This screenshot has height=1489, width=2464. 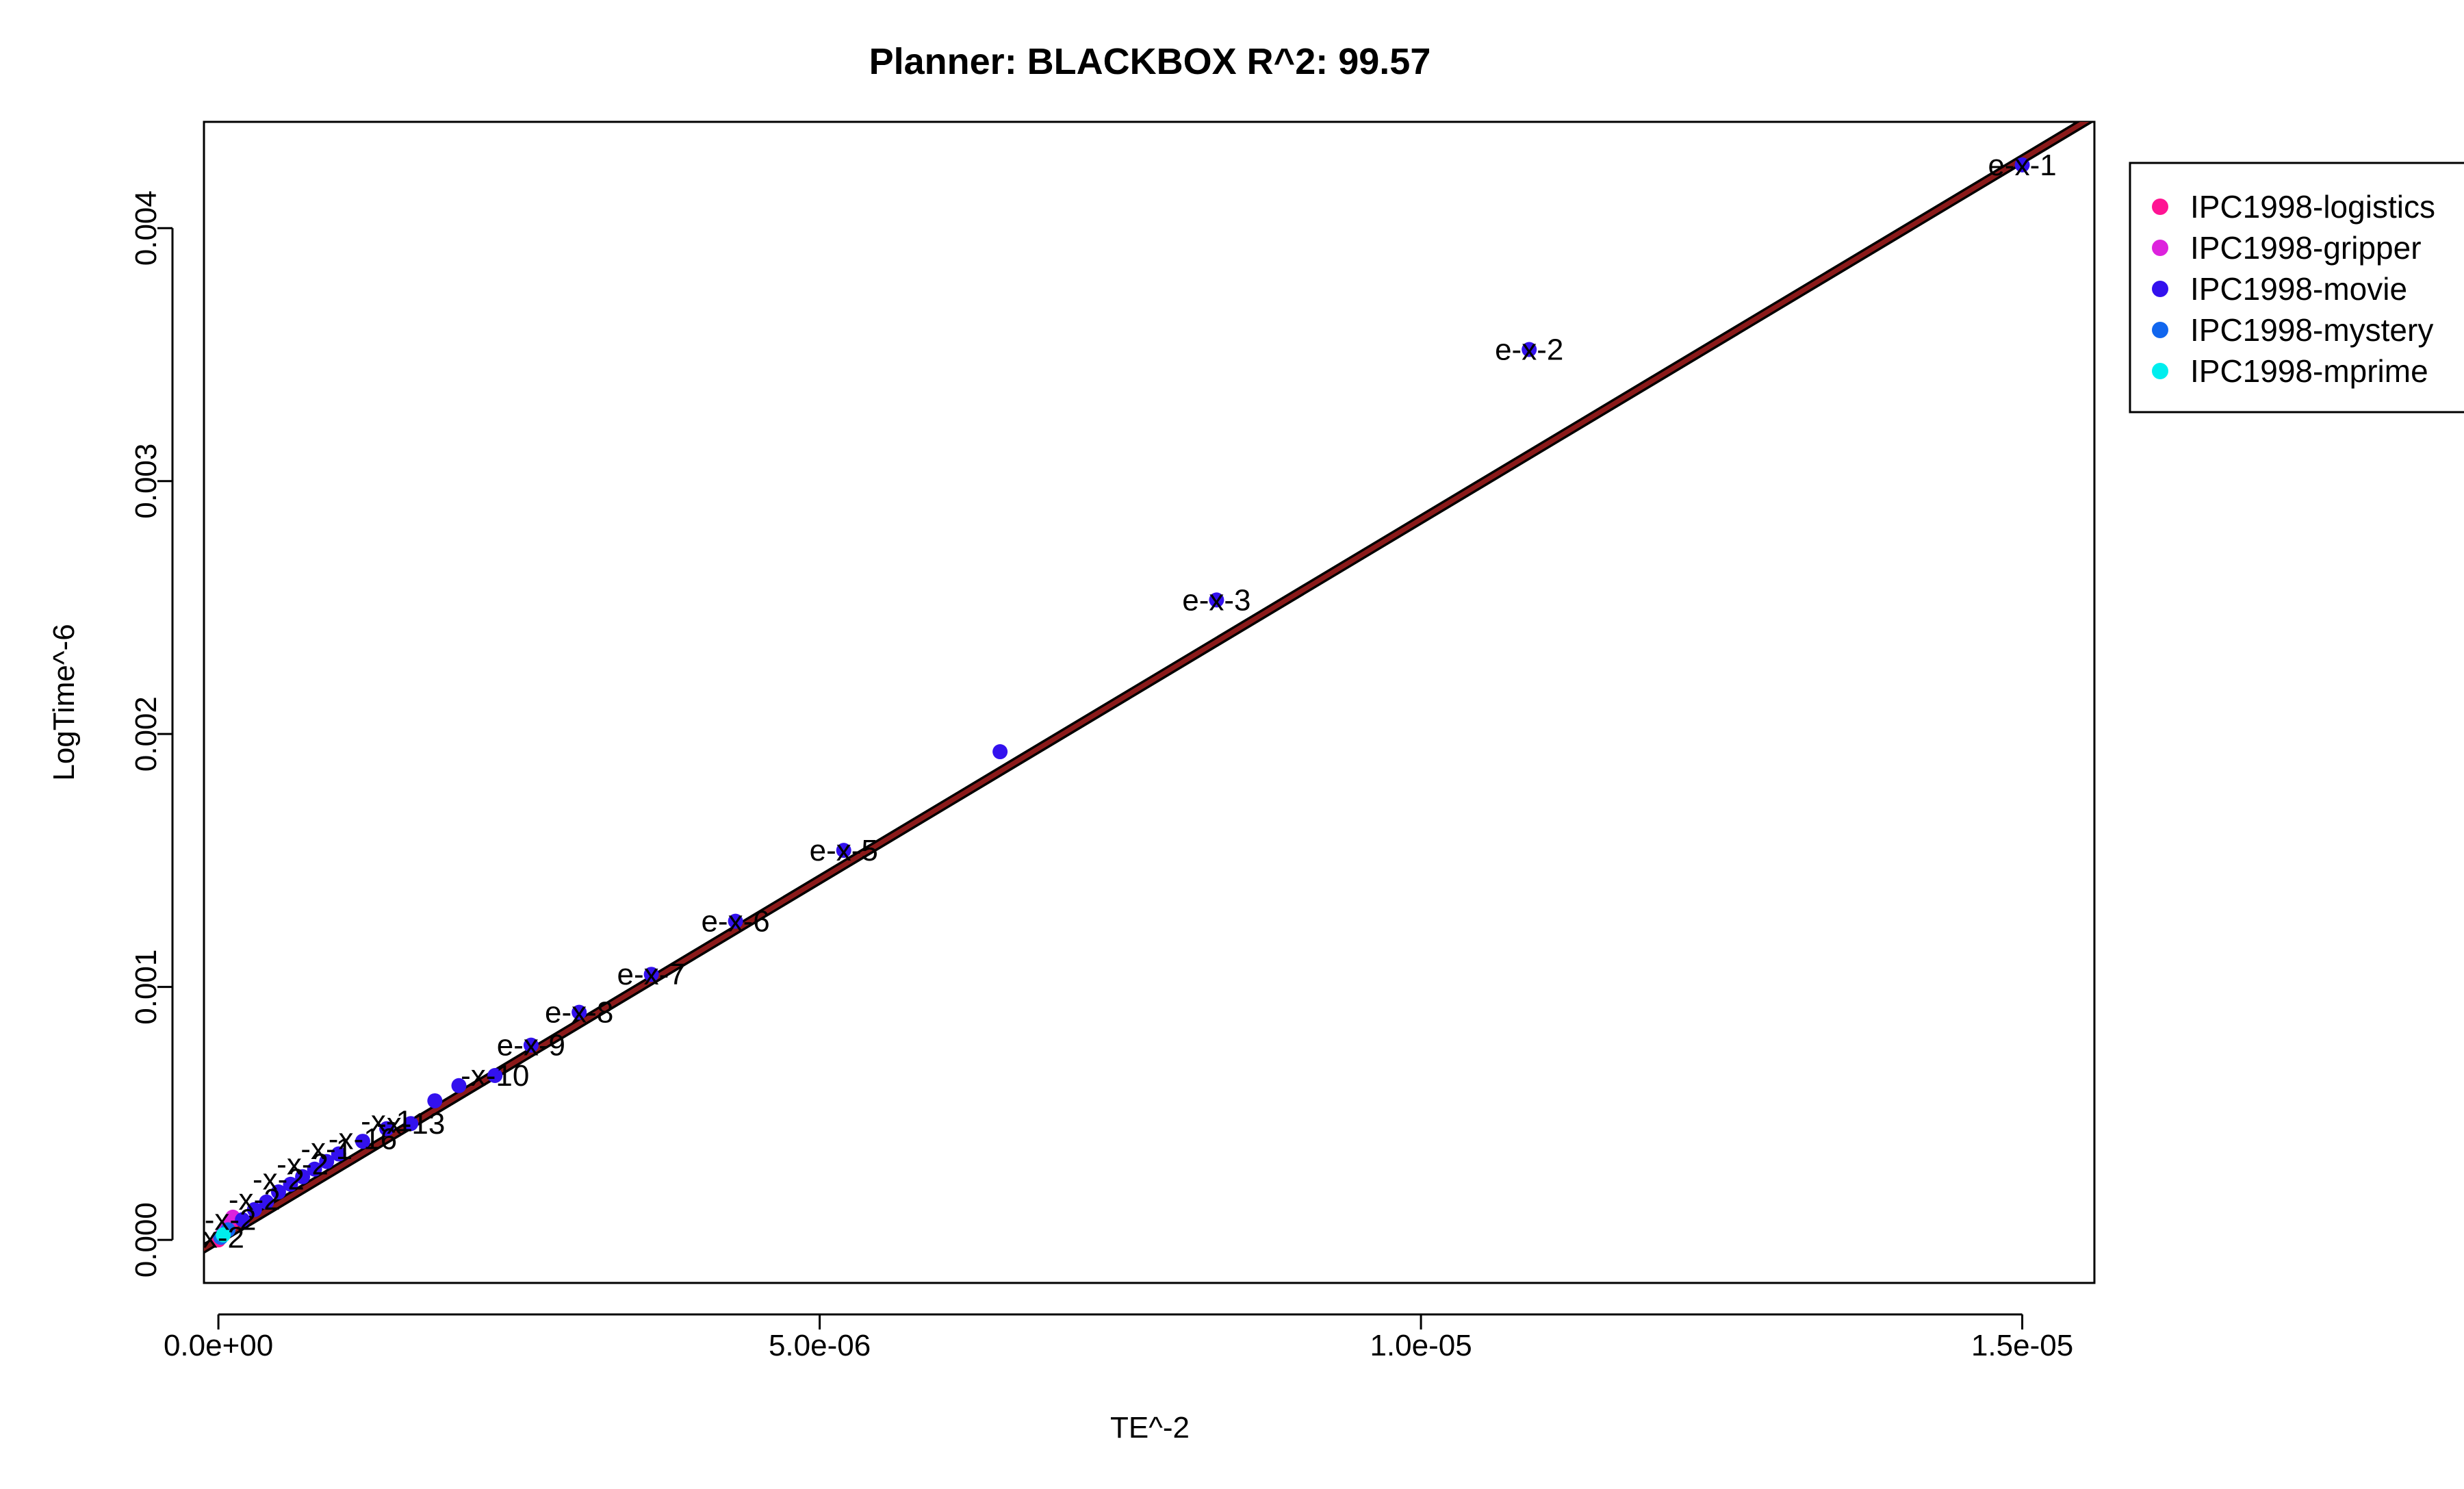 What do you see at coordinates (64, 702) in the screenshot?
I see `y-axis-label: LogTime^-6` at bounding box center [64, 702].